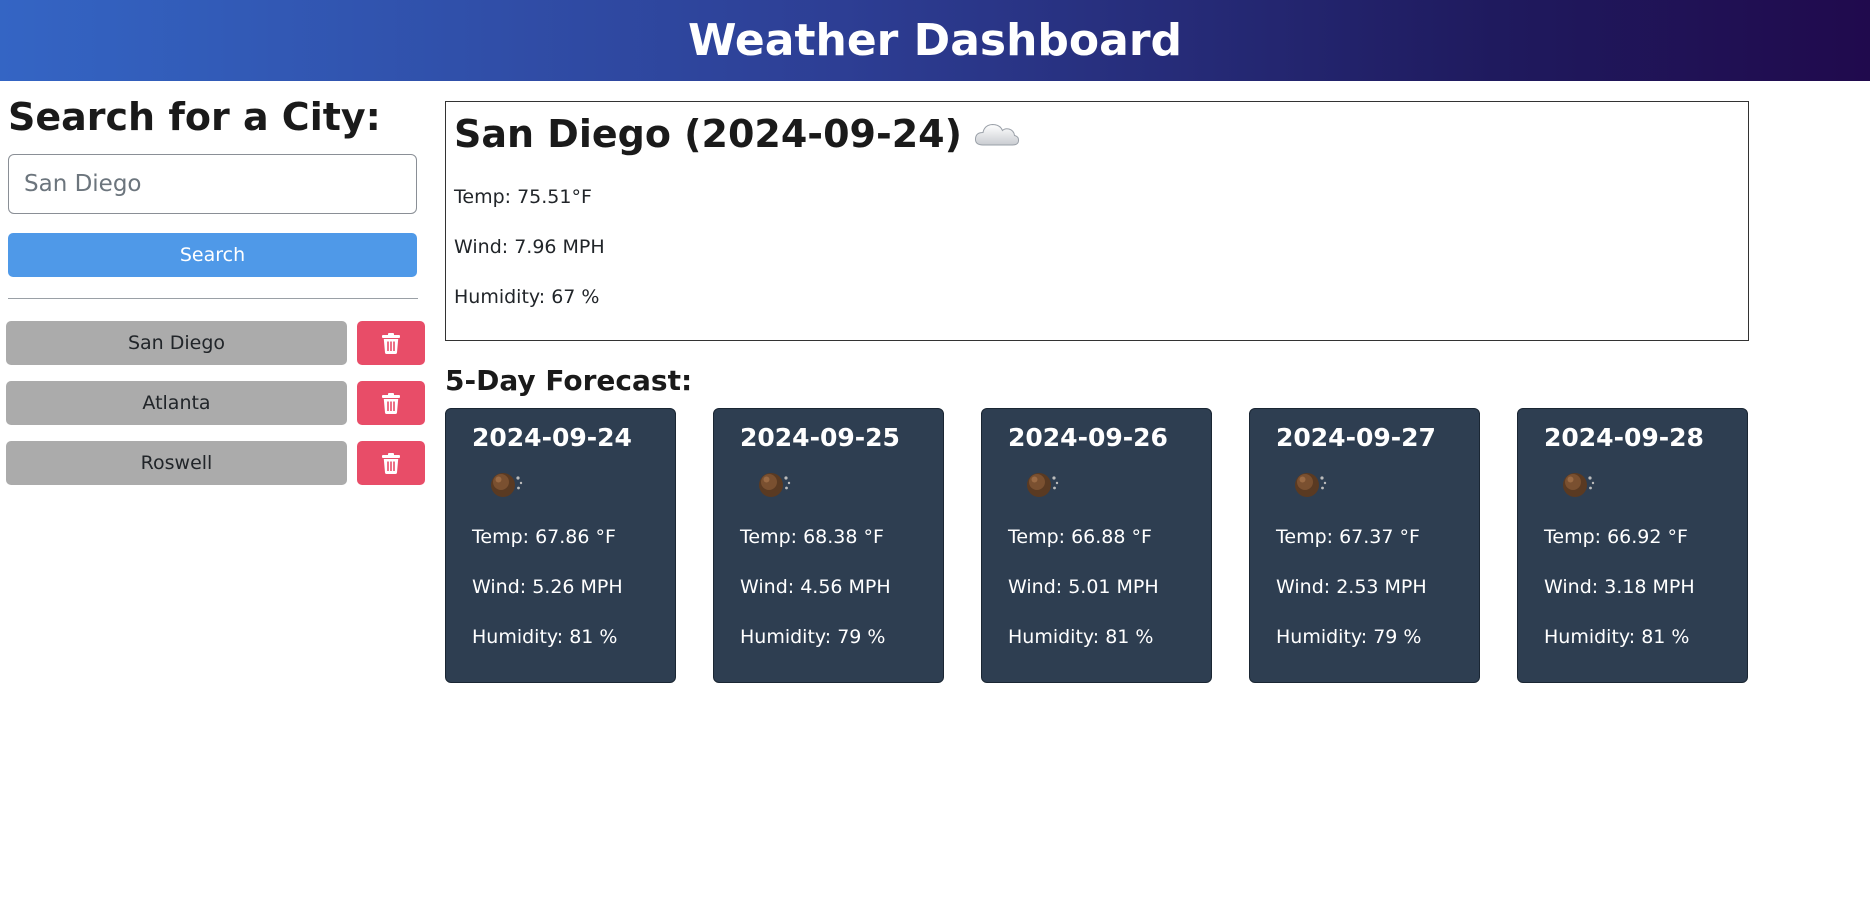  What do you see at coordinates (212, 184) in the screenshot?
I see `city-search-input` at bounding box center [212, 184].